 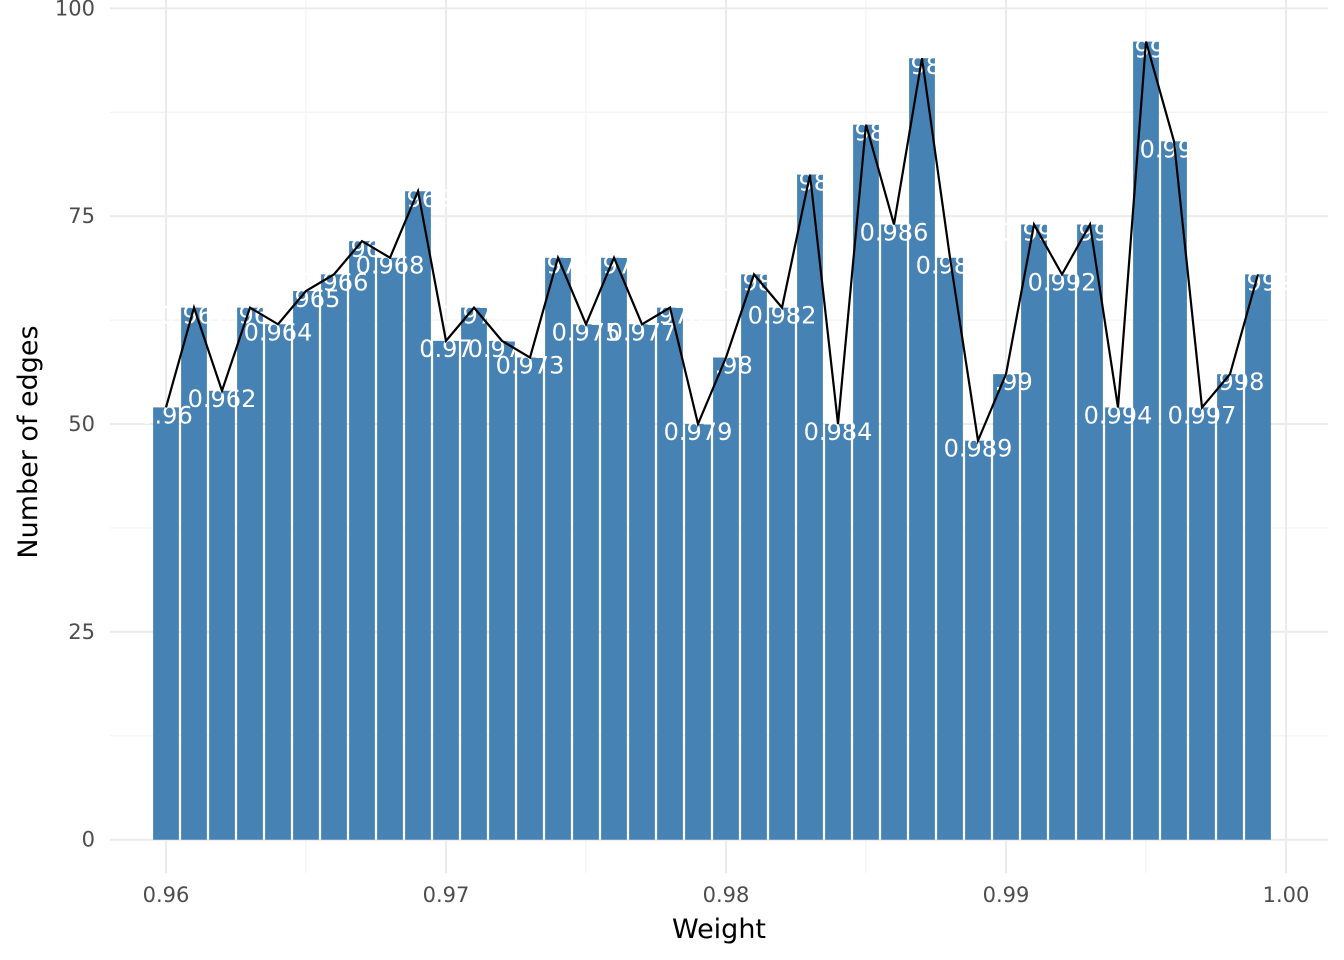 I want to click on bar-value-label: 0.967, so click(x=362, y=249).